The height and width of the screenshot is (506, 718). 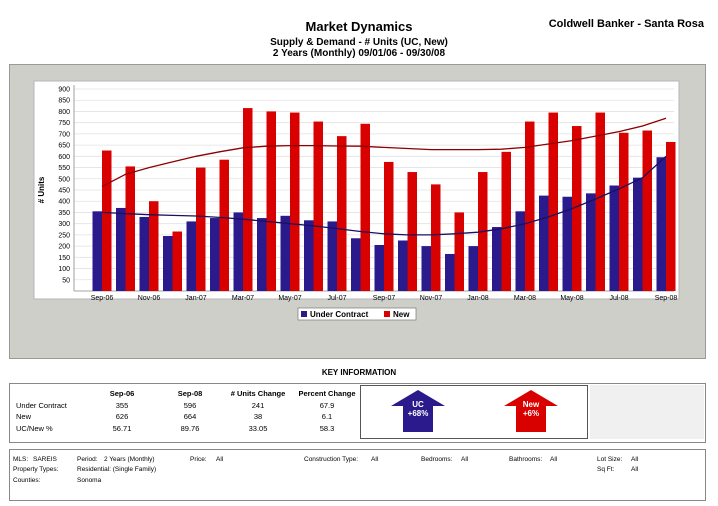 I want to click on property-types-value: Residential: (Single Family), so click(x=117, y=469).